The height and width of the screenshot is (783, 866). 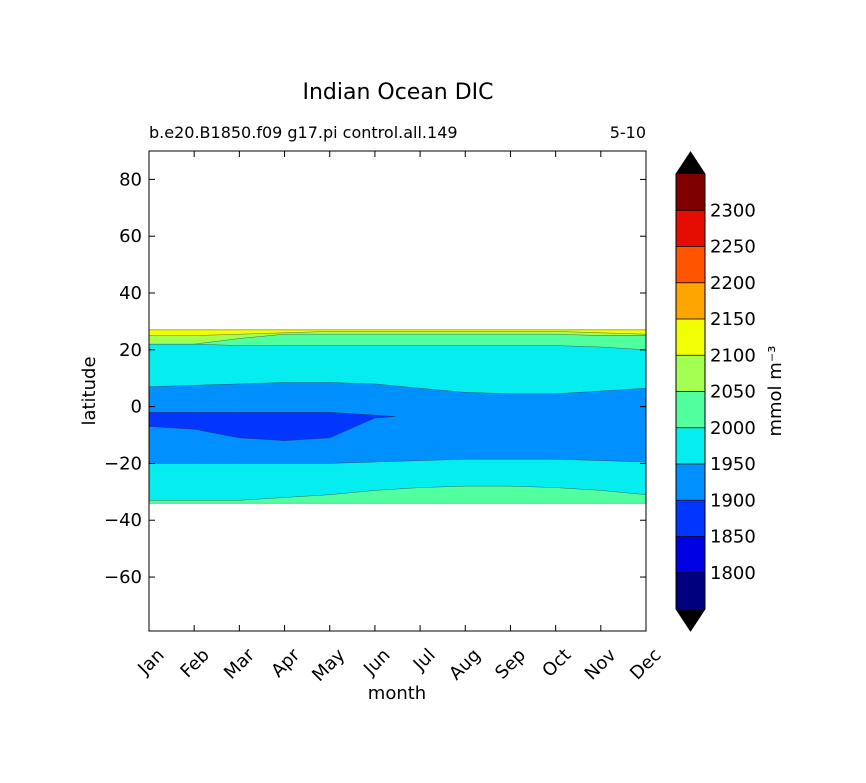 What do you see at coordinates (123, 577) in the screenshot?
I see `y-tick-label: −60` at bounding box center [123, 577].